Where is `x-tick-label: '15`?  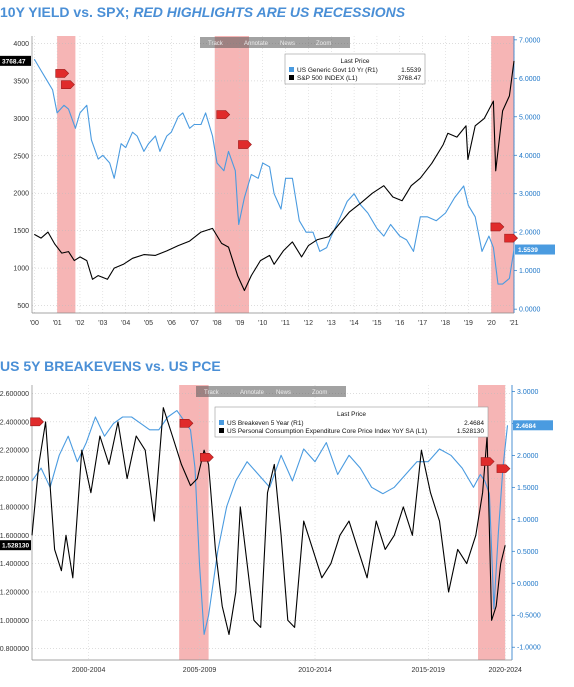
x-tick-label: '15 is located at coordinates (376, 323).